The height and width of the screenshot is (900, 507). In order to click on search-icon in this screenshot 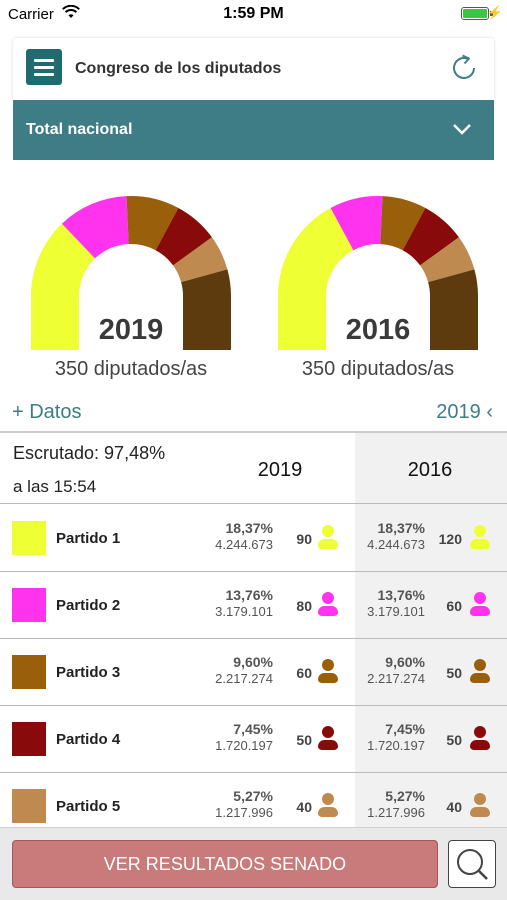, I will do `click(472, 864)`.